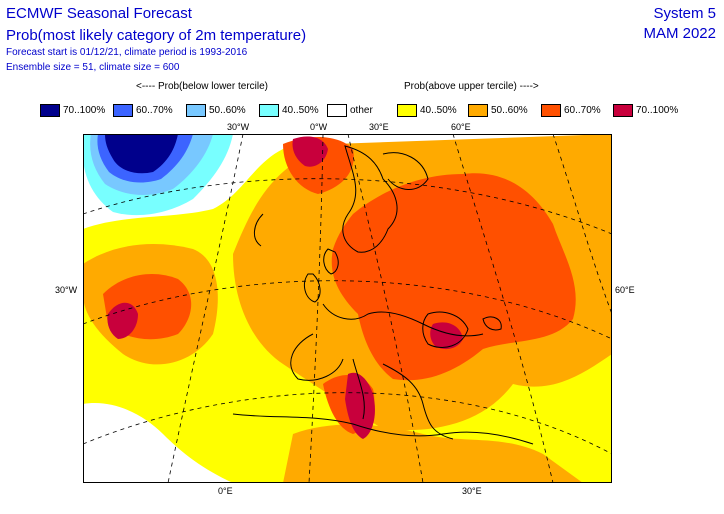  Describe the element at coordinates (238, 127) in the screenshot. I see `coord-label-top-30w: 30°W` at that location.